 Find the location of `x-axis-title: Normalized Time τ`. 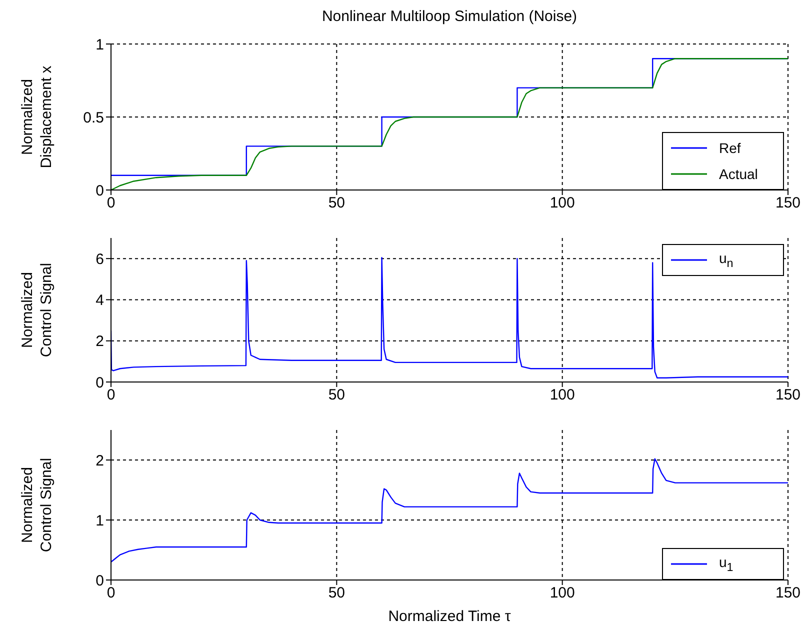

x-axis-title: Normalized Time τ is located at coordinates (449, 616).